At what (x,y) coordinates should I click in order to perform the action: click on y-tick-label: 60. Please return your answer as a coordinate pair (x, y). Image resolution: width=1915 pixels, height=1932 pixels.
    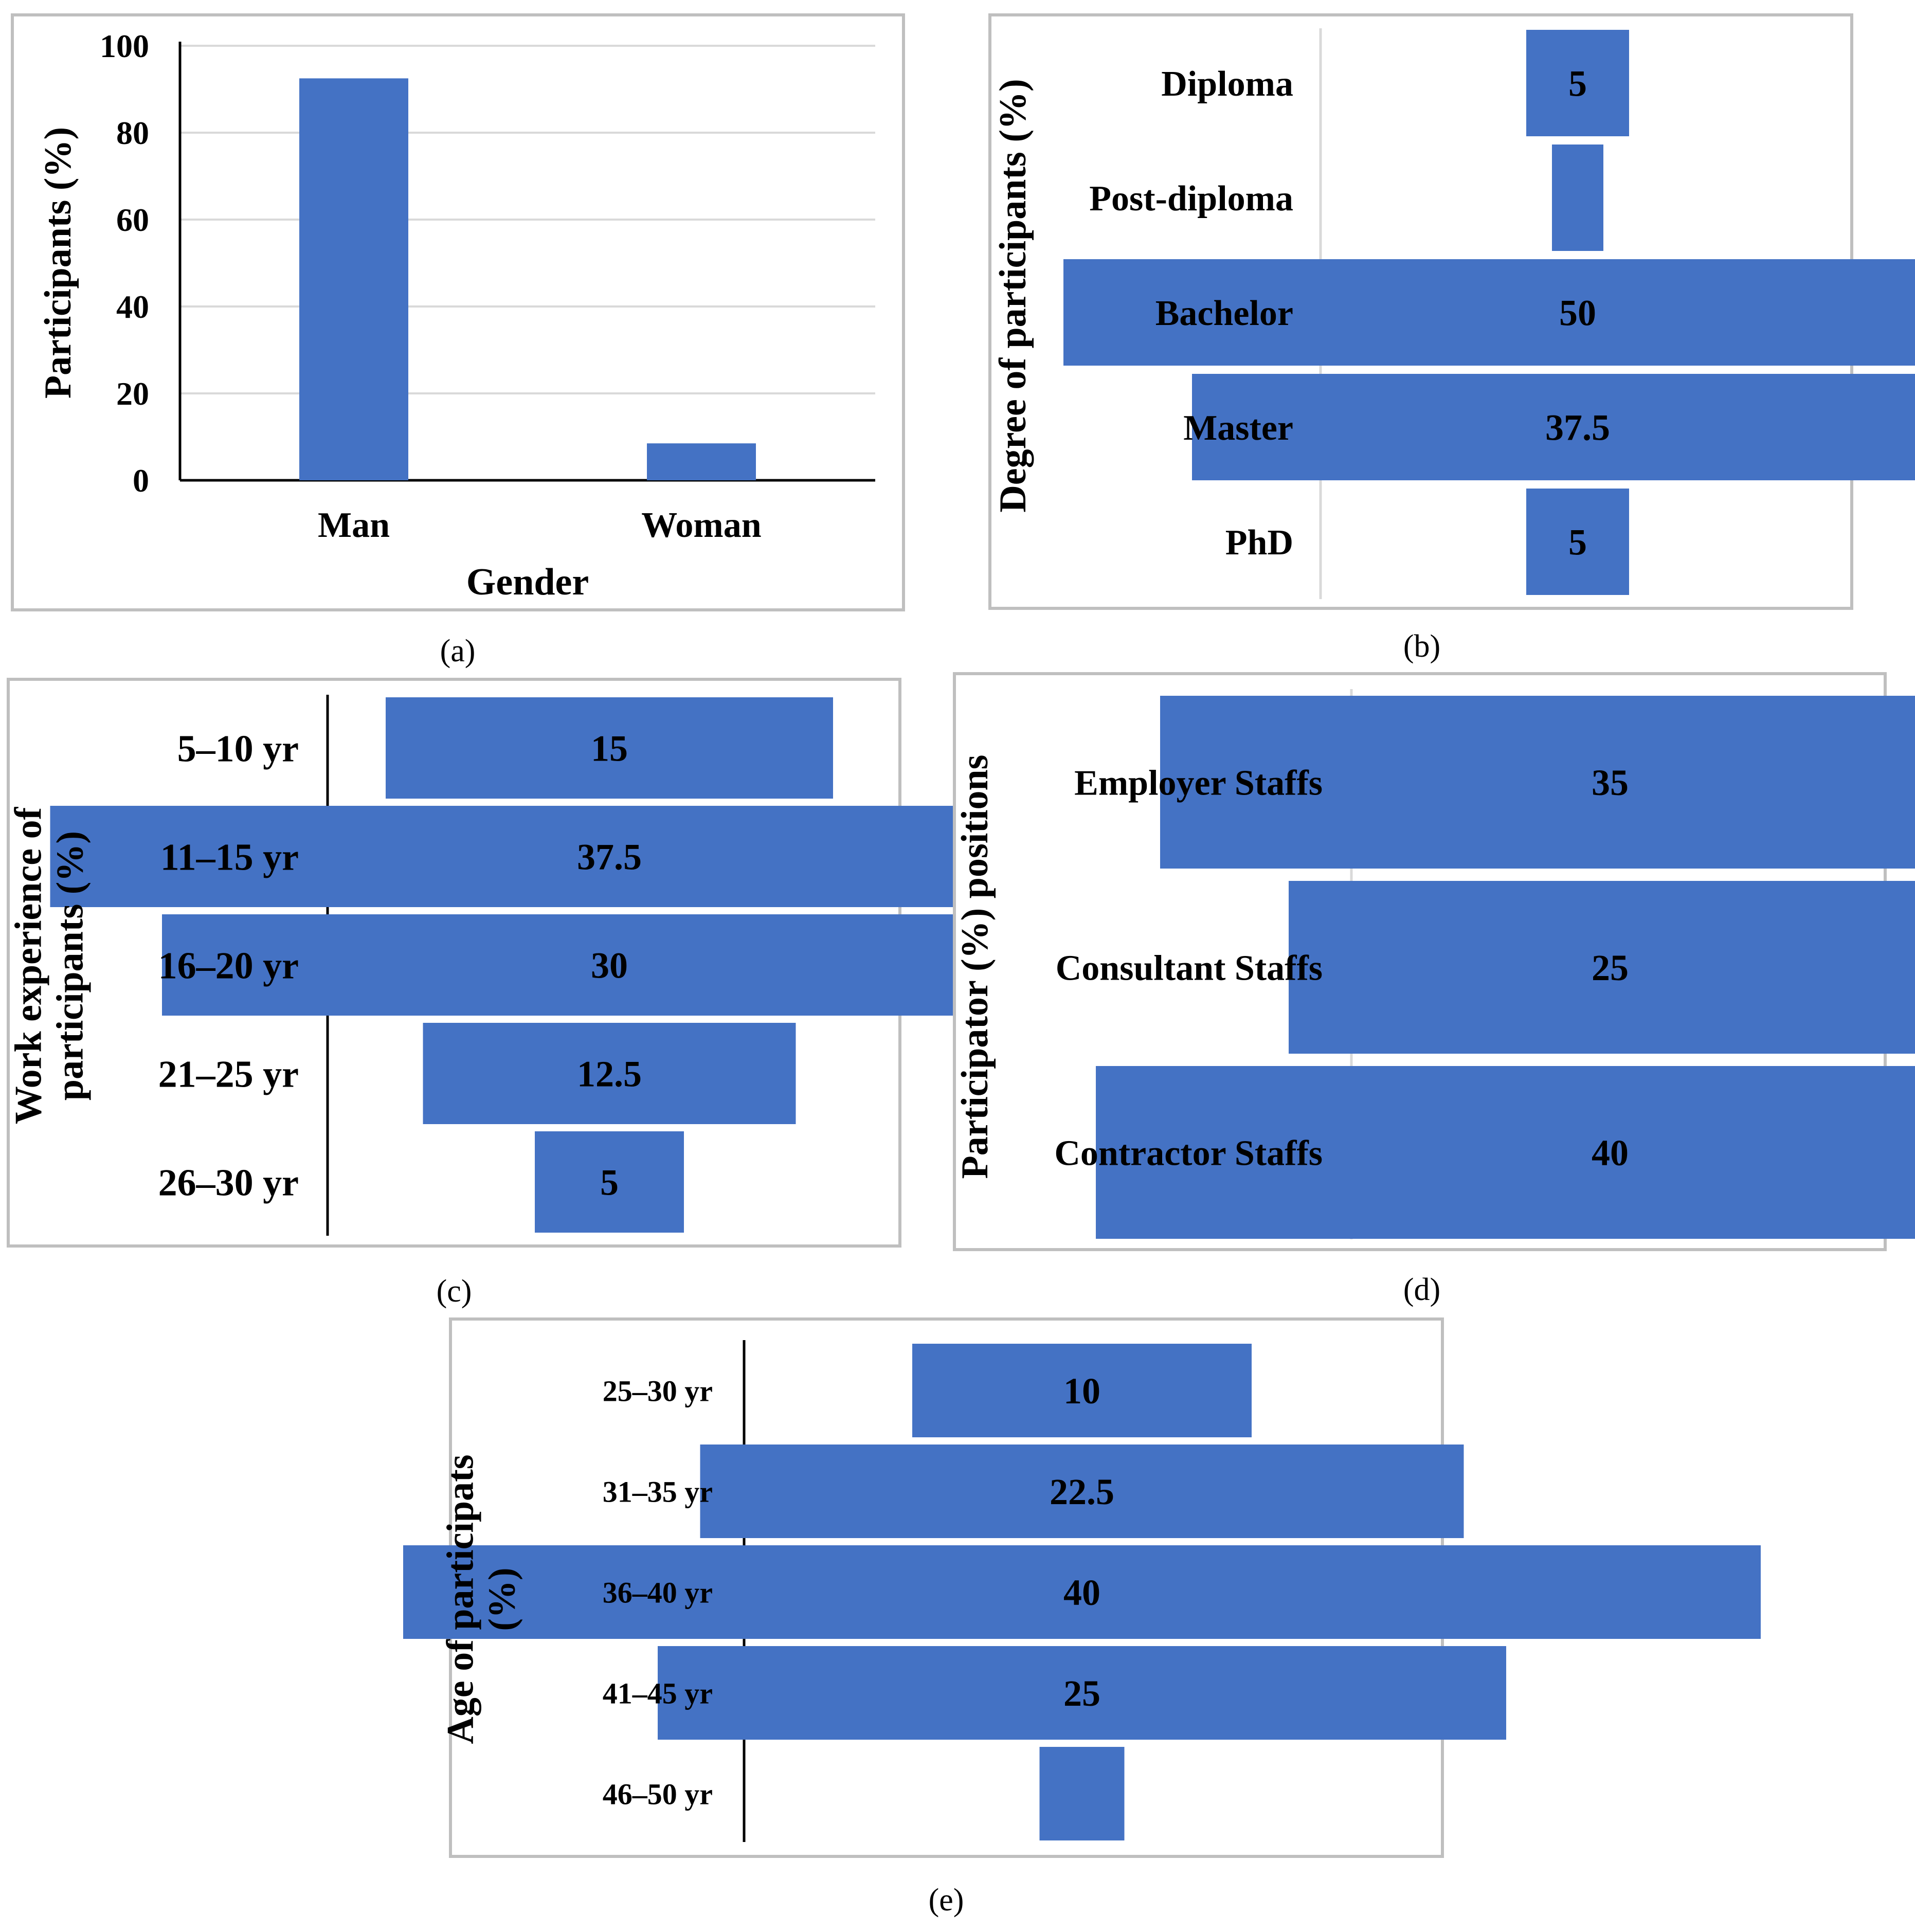
    Looking at the image, I should click on (132, 220).